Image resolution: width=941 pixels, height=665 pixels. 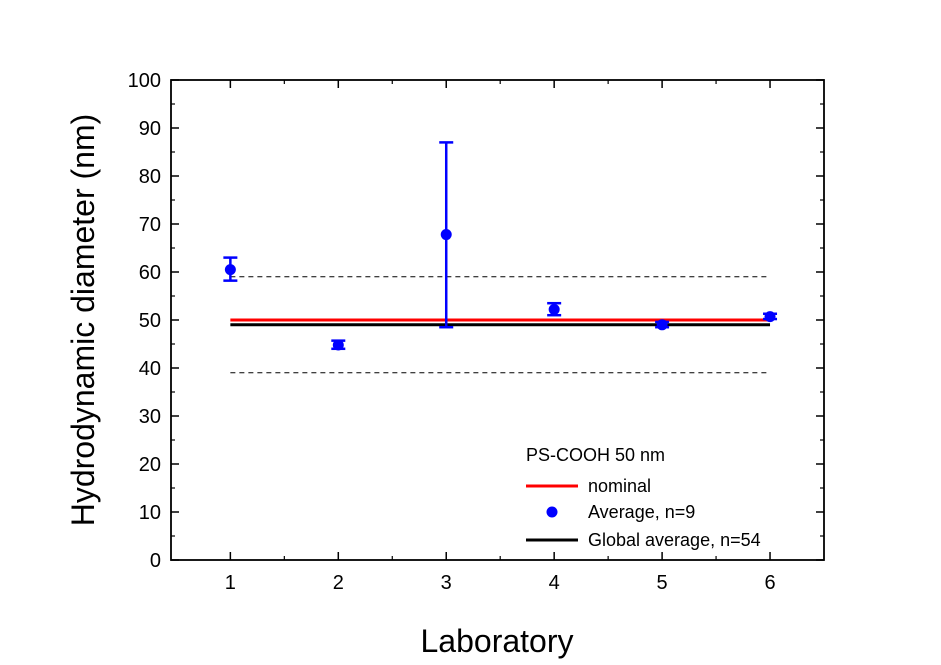 I want to click on legend-label-global-average: Global average, n=54, so click(x=674, y=540).